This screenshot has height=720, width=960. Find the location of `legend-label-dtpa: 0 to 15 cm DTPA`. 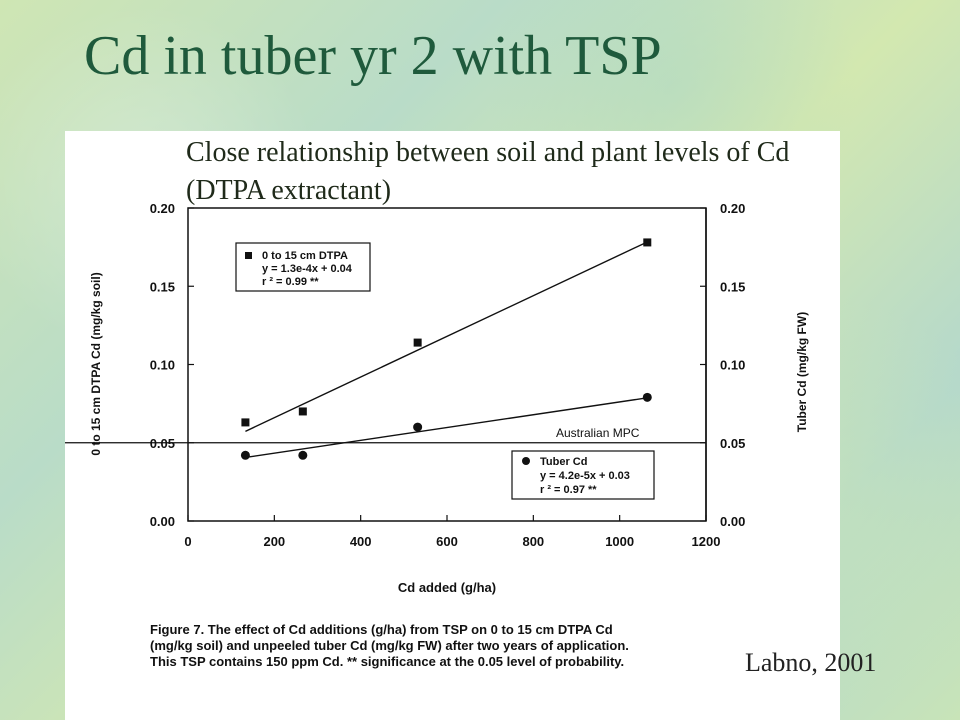

legend-label-dtpa: 0 to 15 cm DTPA is located at coordinates (305, 256).